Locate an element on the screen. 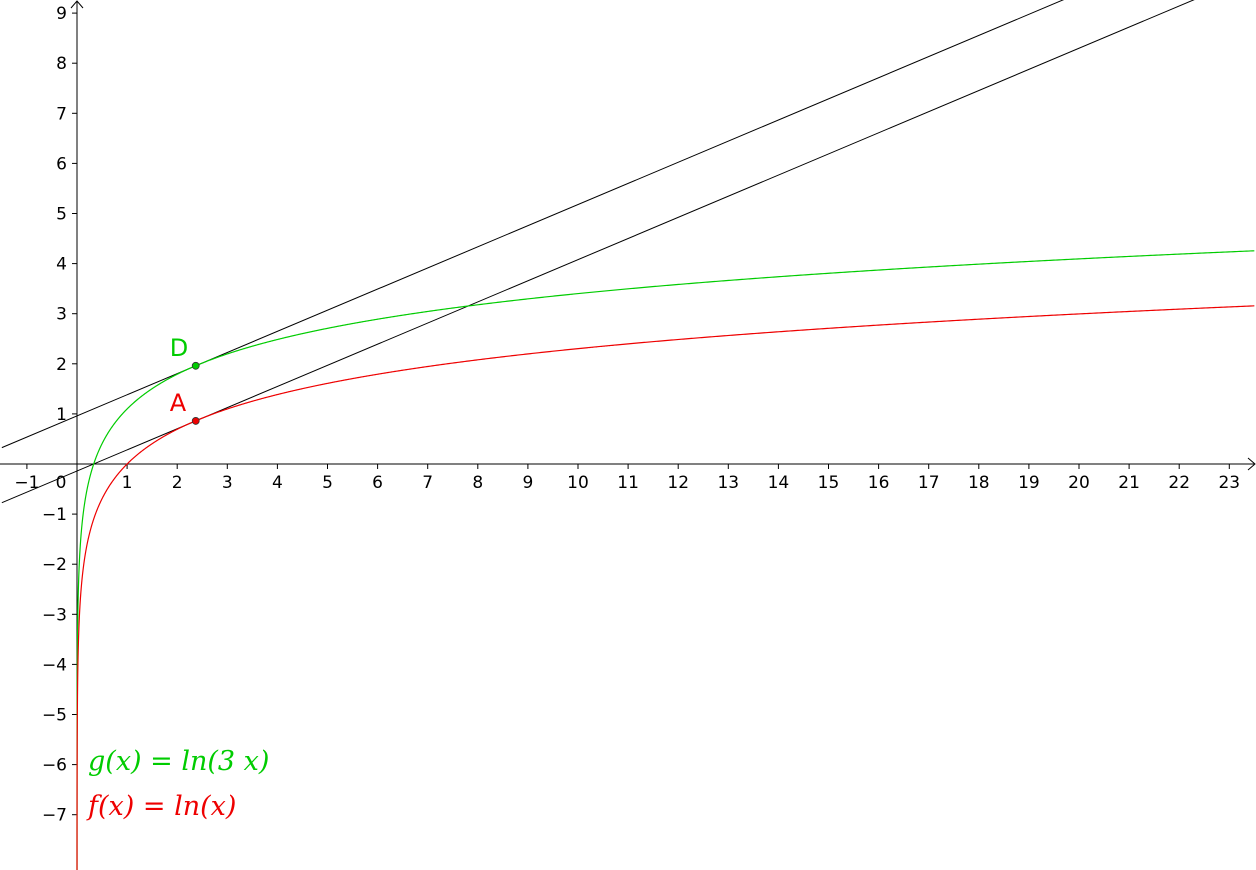 This screenshot has height=870, width=1256. y-tick-label: 1 is located at coordinates (61, 415).